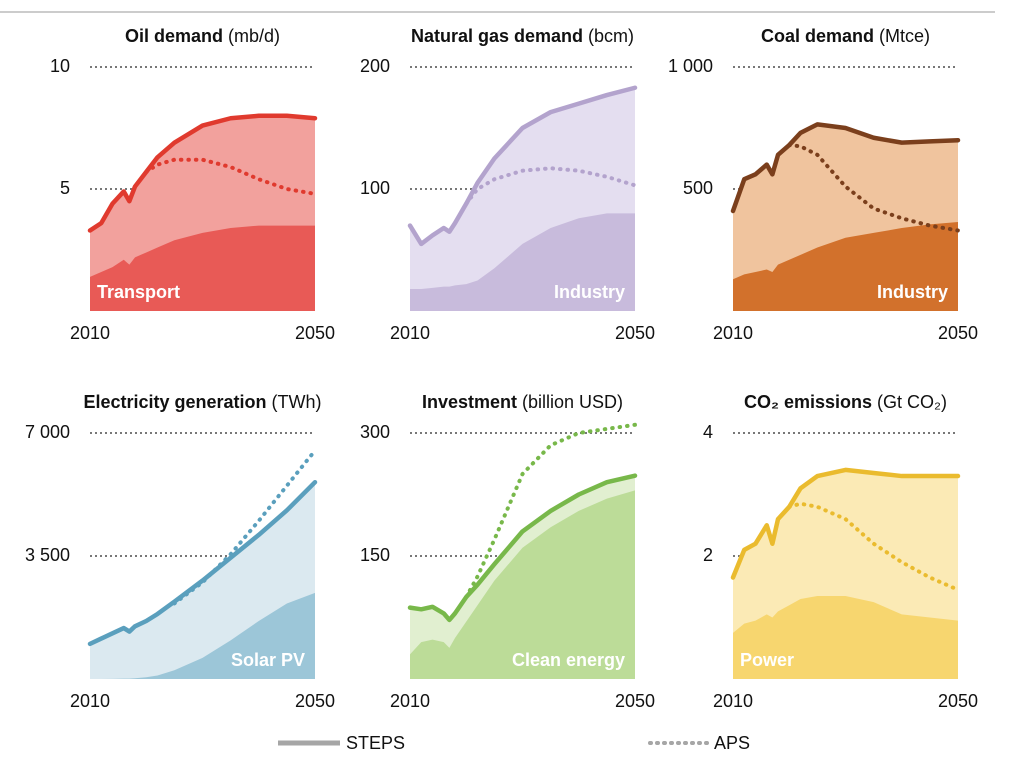 Image resolution: width=1024 pixels, height=770 pixels. I want to click on chart-title: Investment (billion USD), so click(522, 402).